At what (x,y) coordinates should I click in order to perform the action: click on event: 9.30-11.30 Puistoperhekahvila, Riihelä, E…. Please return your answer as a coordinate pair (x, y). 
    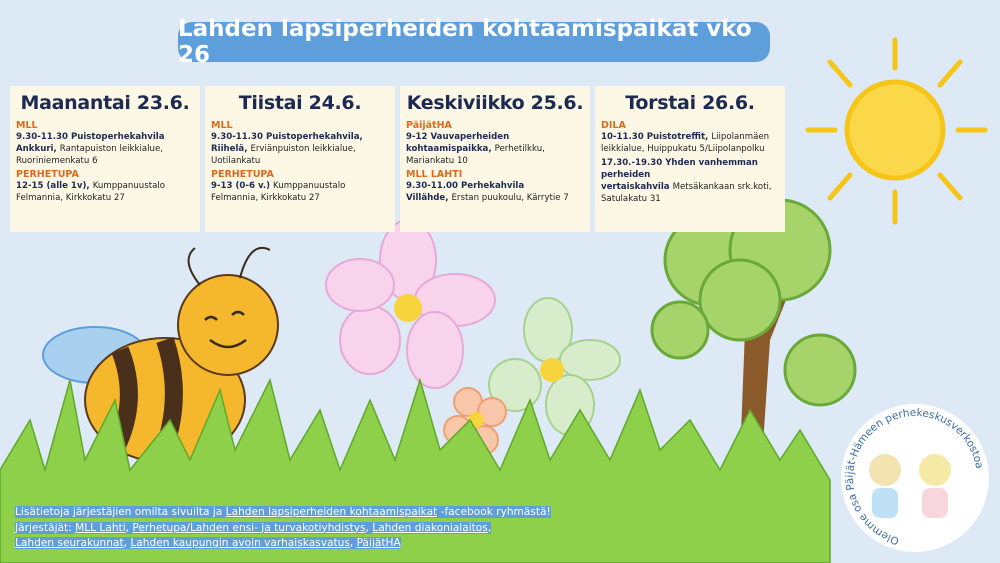
    Looking at the image, I should click on (300, 149).